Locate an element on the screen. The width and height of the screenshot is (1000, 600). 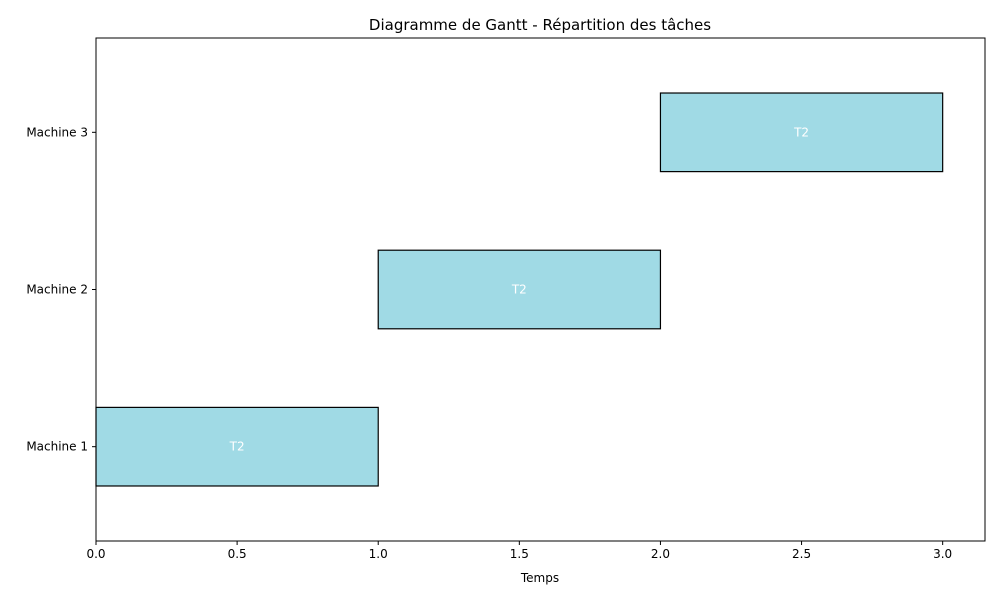
x-axis: 0.0 0.5 1.0 1.5 2.0 2.5 3.0 is located at coordinates (519, 551).